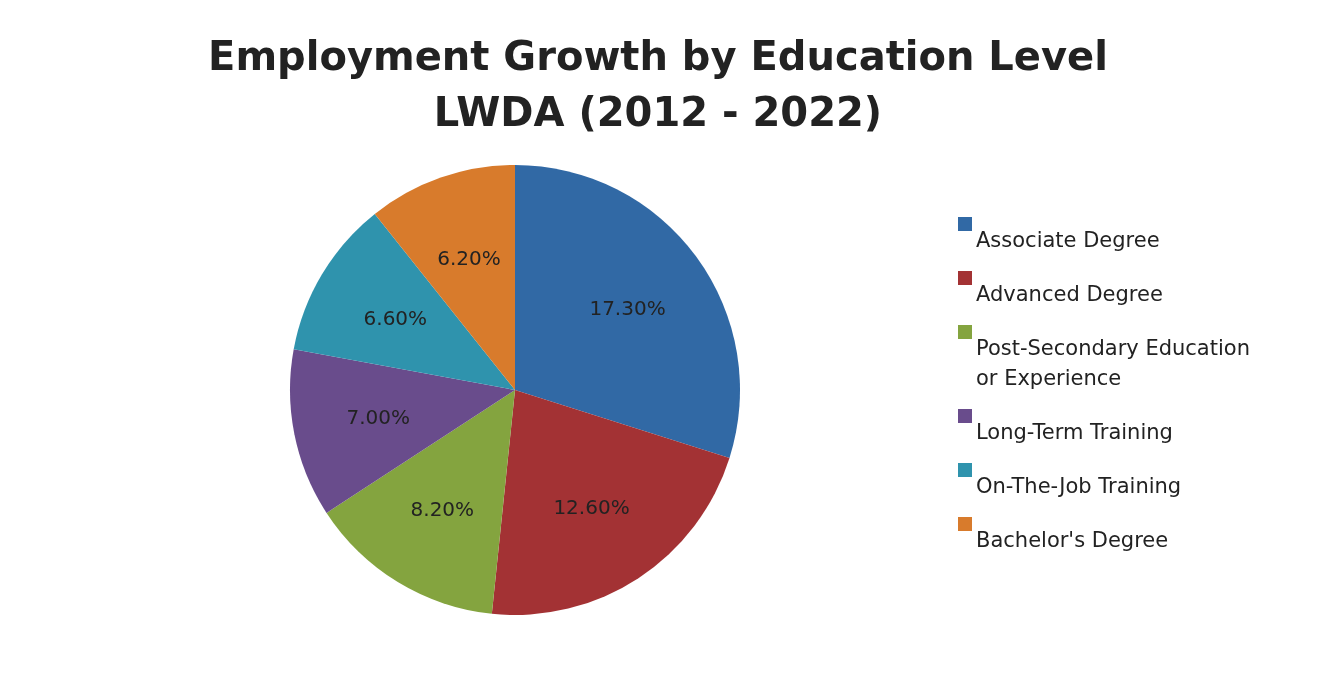 The width and height of the screenshot is (1327, 673). What do you see at coordinates (378, 417) in the screenshot?
I see `data-label: 7.00%` at bounding box center [378, 417].